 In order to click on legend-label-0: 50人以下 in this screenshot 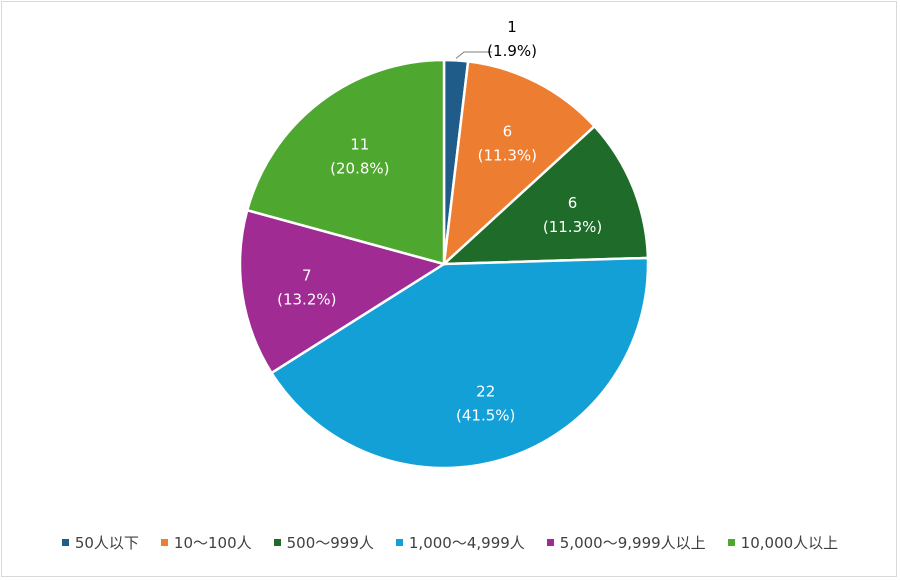, I will do `click(106, 543)`.